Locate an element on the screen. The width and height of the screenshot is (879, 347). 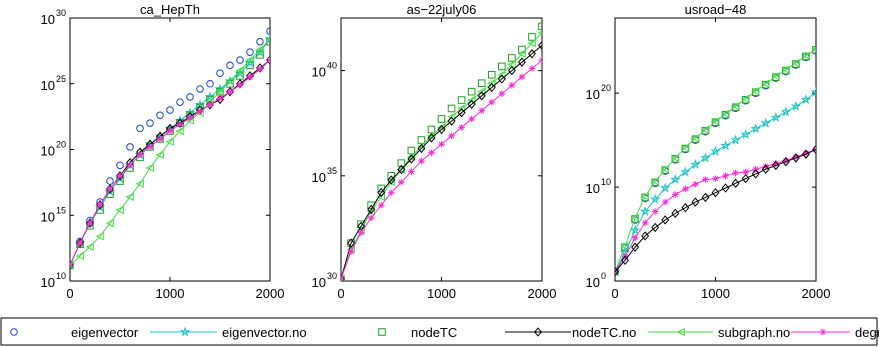
legend-label: nodeTC.no is located at coordinates (604, 332).